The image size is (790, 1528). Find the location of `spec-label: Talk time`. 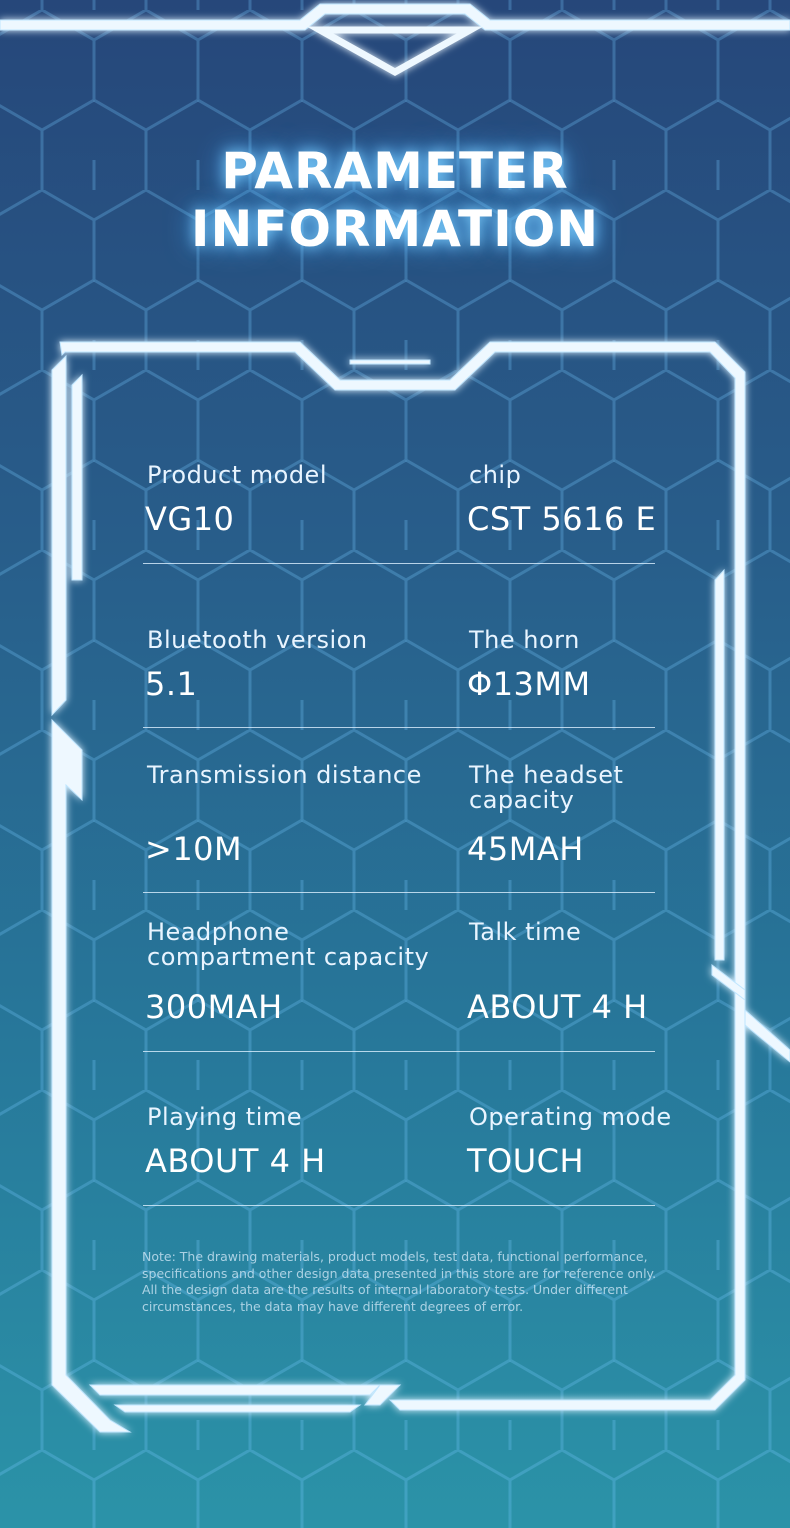

spec-label: Talk time is located at coordinates (525, 932).